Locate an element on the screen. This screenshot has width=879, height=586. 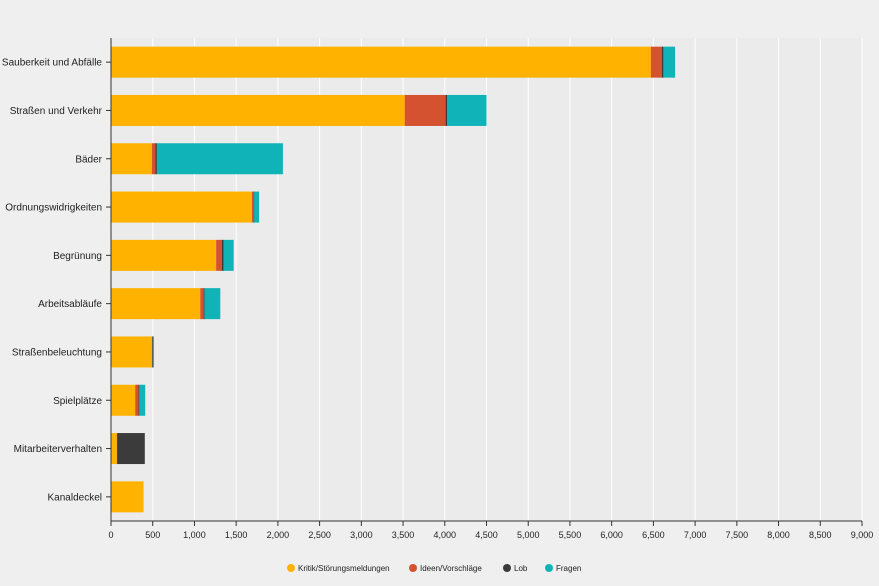
category-label: Ordnungswidrigkeiten is located at coordinates (53, 208).